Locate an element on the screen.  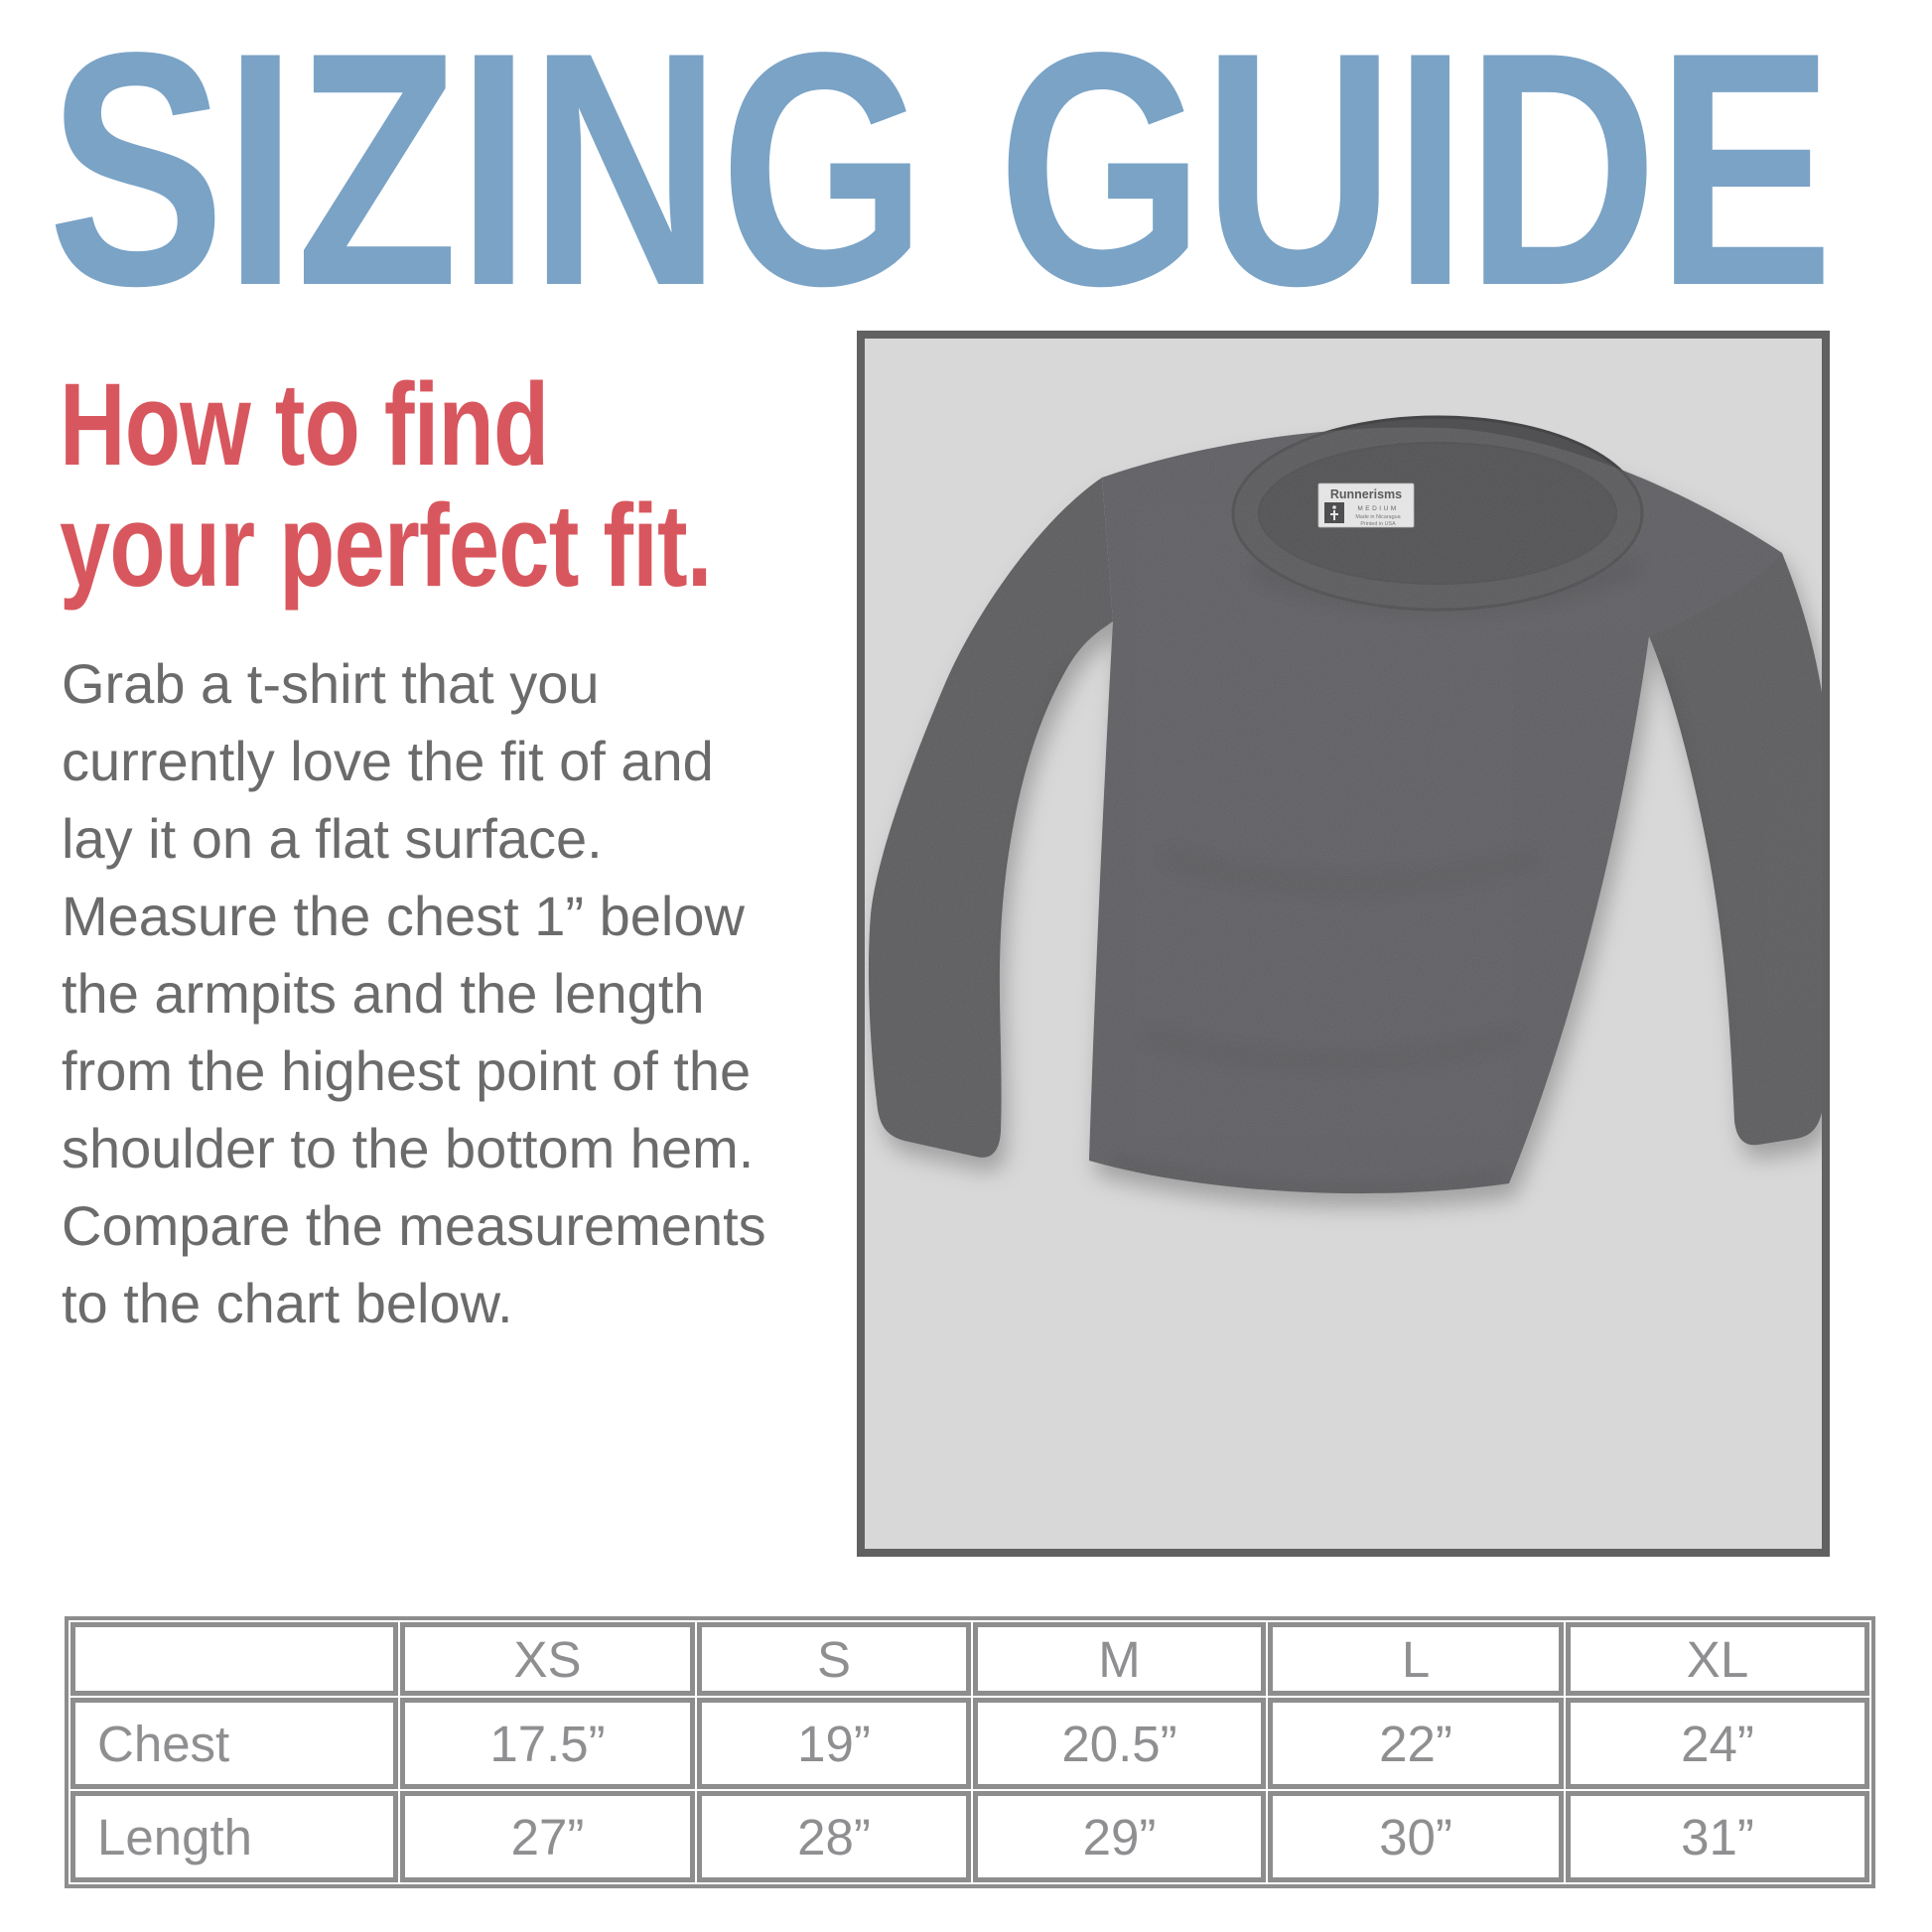
intro-heading-line-2: your perfect fit. is located at coordinates (386, 546).